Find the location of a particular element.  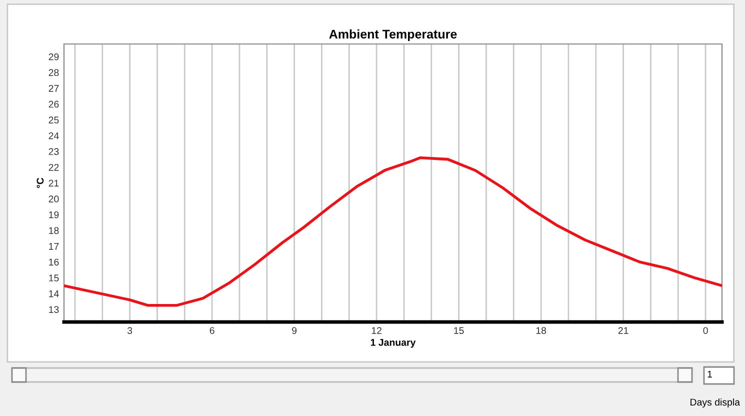

y-tick-label: 26 is located at coordinates (53, 104).